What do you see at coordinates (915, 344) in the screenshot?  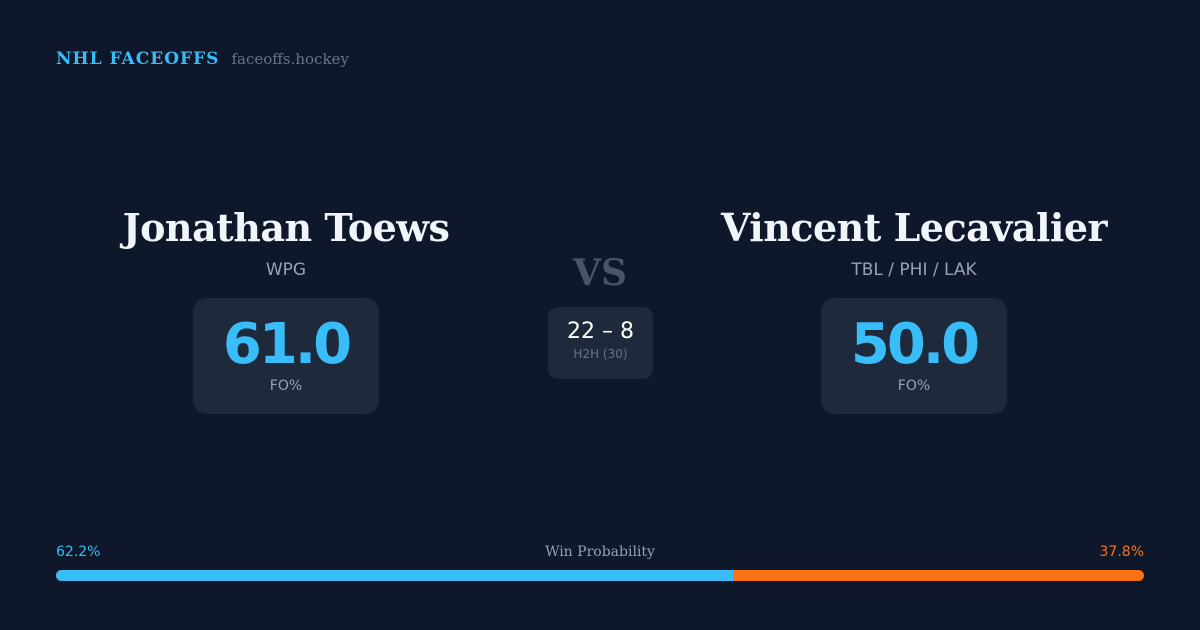 I see `player2-fo-value: 50.0` at bounding box center [915, 344].